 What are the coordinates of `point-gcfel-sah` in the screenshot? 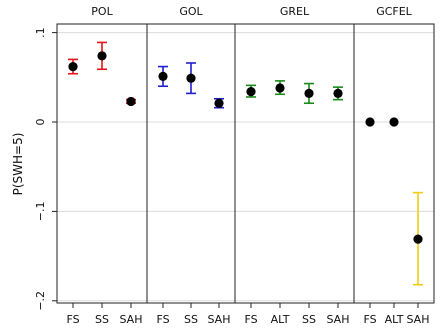 It's located at (418, 239).